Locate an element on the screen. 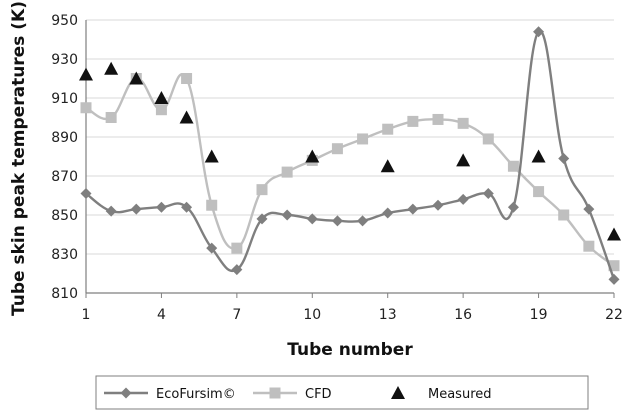 The image size is (622, 411). legend-label: Measured is located at coordinates (460, 394).